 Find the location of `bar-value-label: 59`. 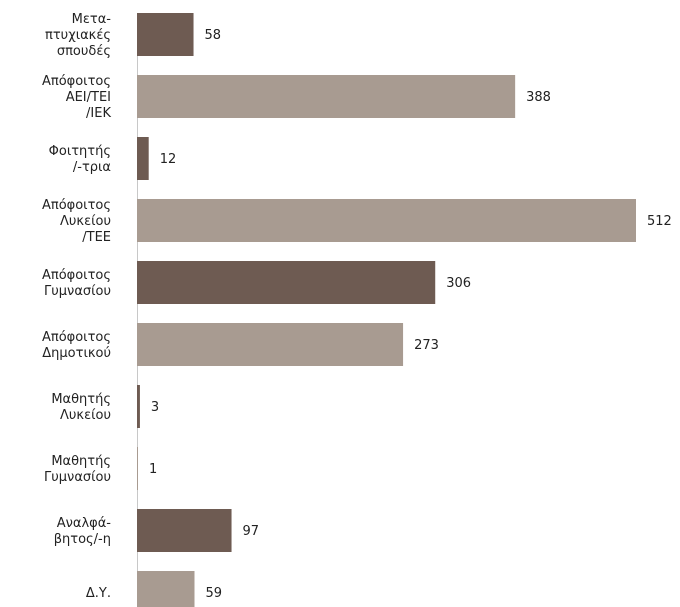

bar-value-label: 59 is located at coordinates (214, 593).